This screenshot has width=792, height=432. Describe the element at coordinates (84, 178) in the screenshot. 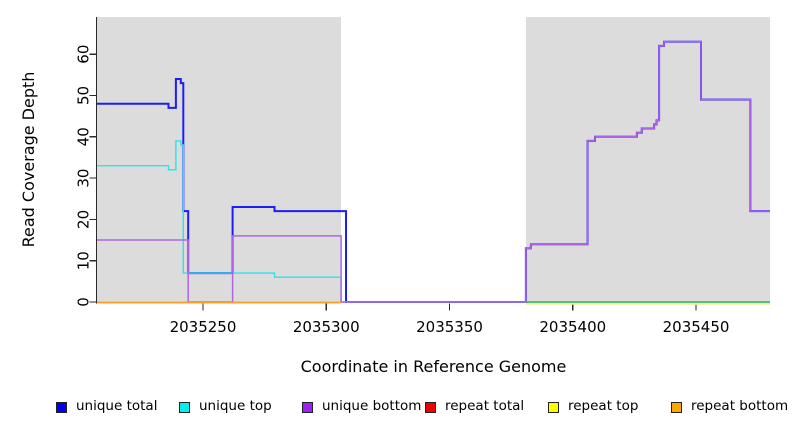

I see `y-tick-label: 30` at that location.